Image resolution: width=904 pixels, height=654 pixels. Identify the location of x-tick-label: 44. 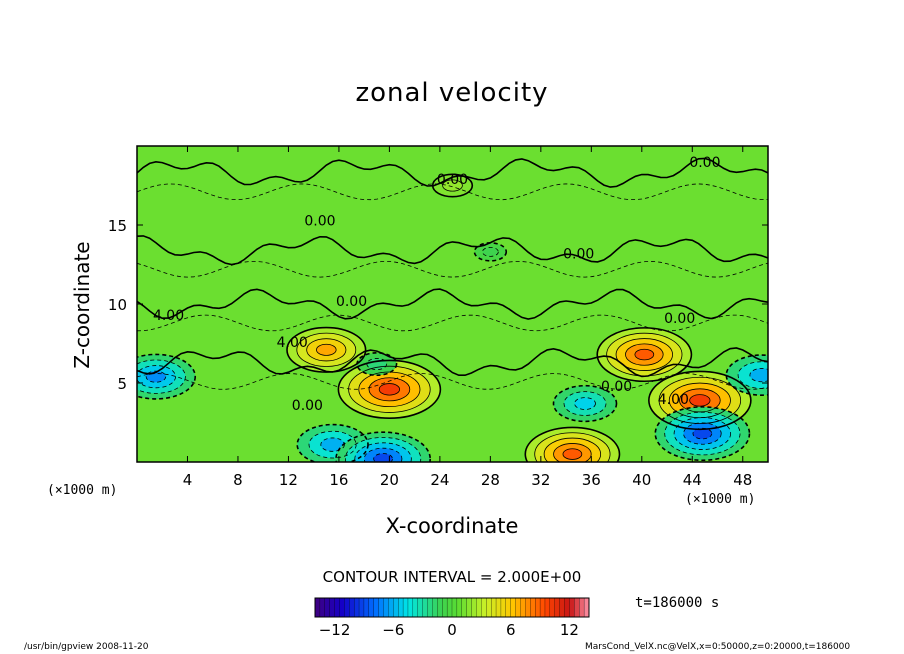
(692, 480).